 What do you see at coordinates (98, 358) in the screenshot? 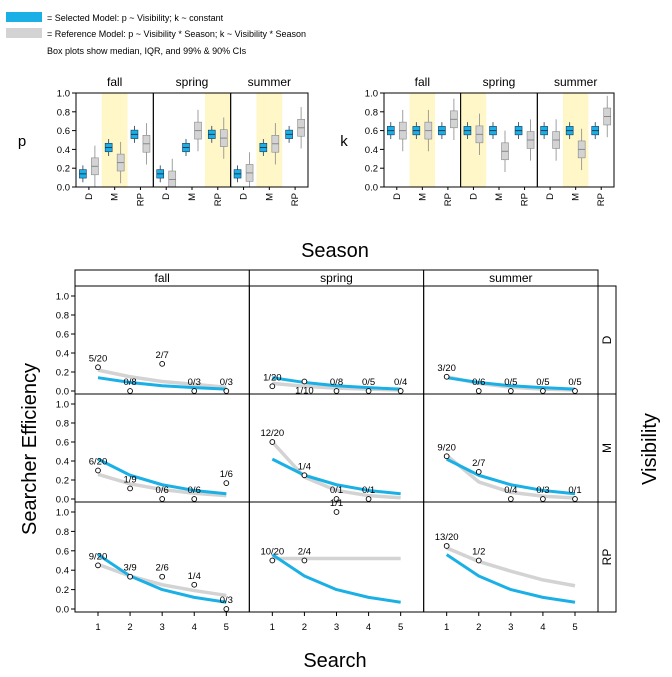
I see `point-label: 5/20` at bounding box center [98, 358].